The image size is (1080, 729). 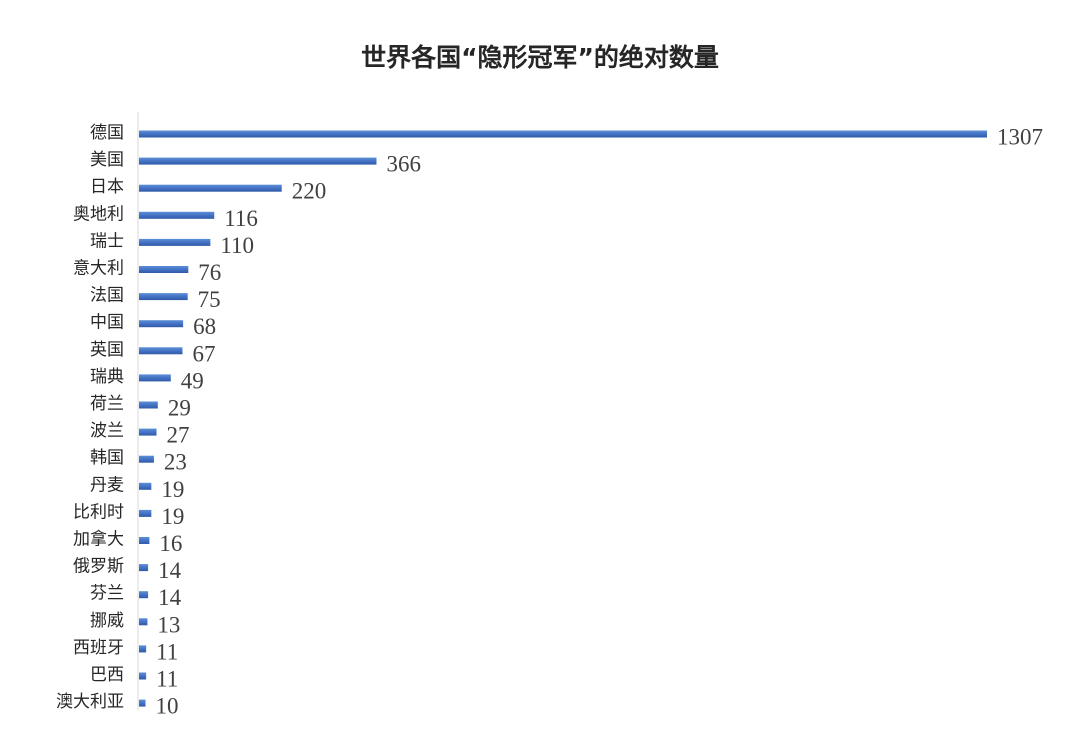 I want to click on category-label: 韩国, so click(x=107, y=458).